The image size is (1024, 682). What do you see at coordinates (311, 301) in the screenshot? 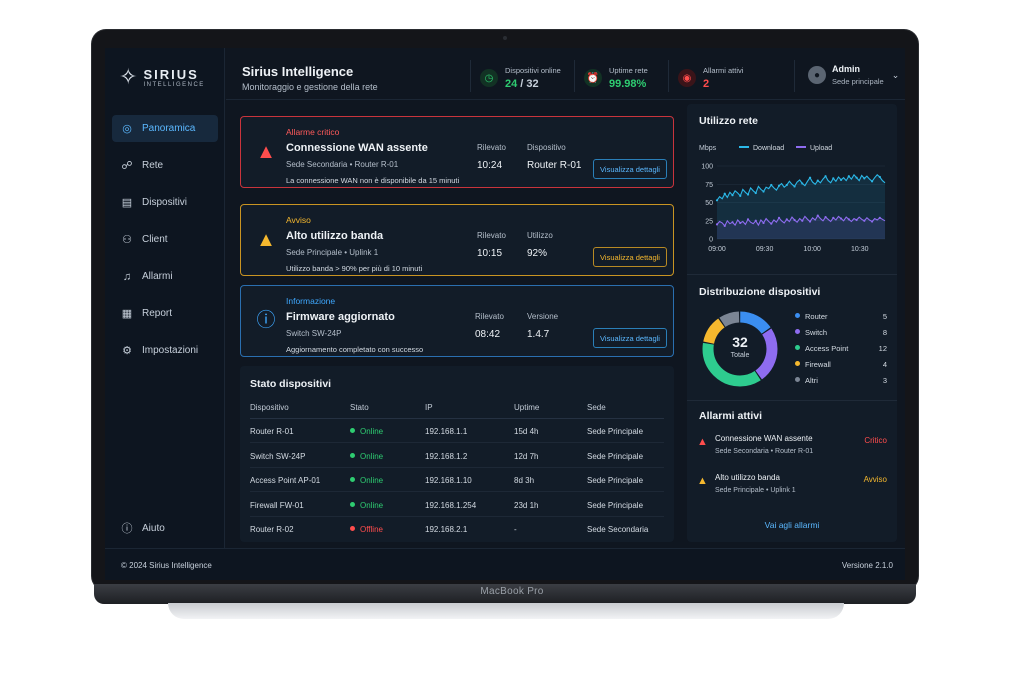
I see `alert-kind: Informazione` at bounding box center [311, 301].